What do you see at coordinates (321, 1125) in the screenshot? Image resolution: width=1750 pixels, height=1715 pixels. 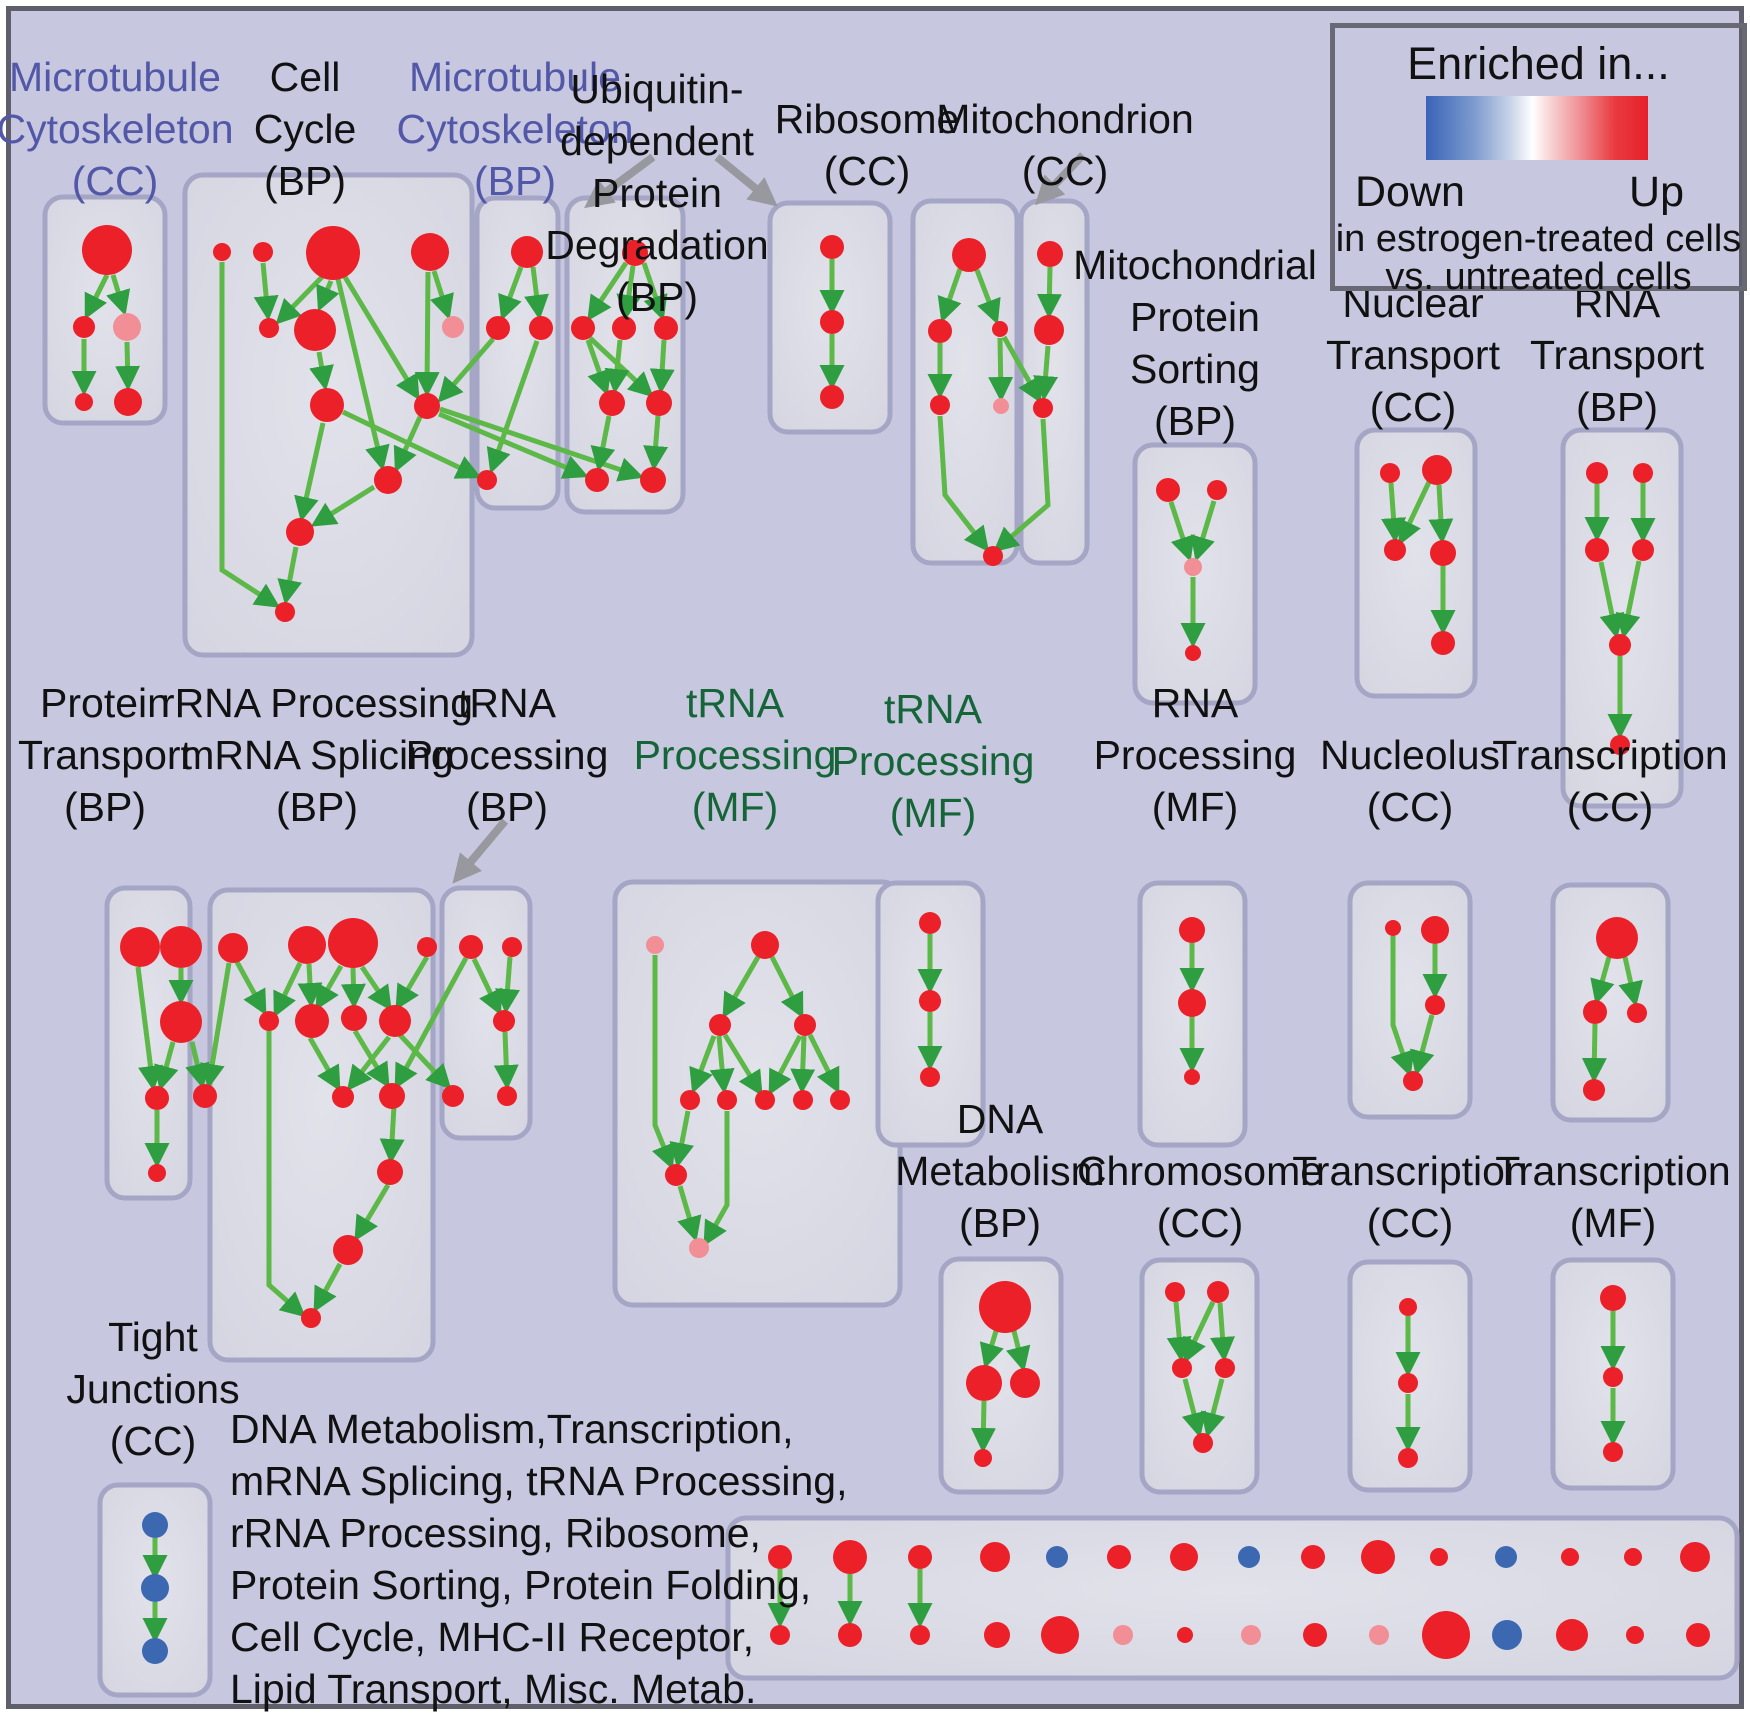 I see `cluster-box-rrna-processing-mrna-splicing-bp` at bounding box center [321, 1125].